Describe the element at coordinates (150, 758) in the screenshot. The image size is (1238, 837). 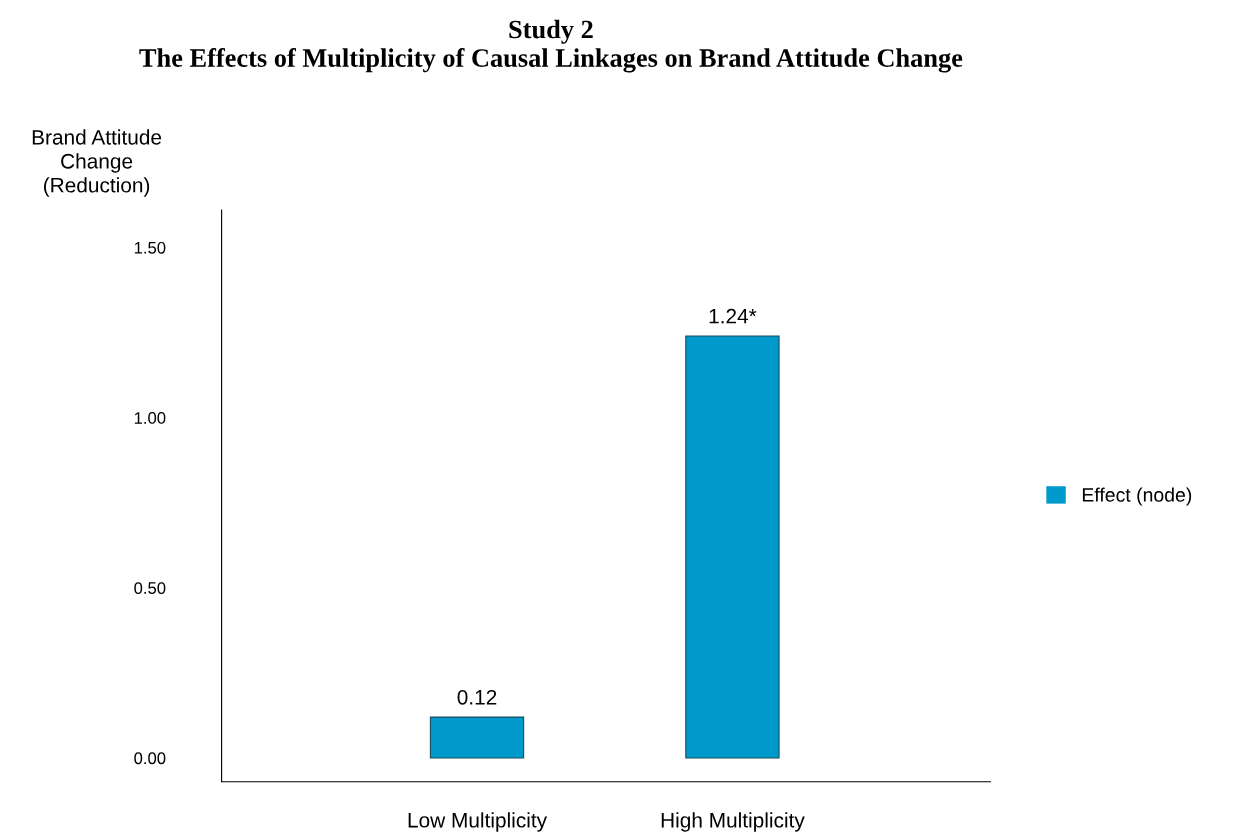
I see `y-tick-label: 0.00` at that location.